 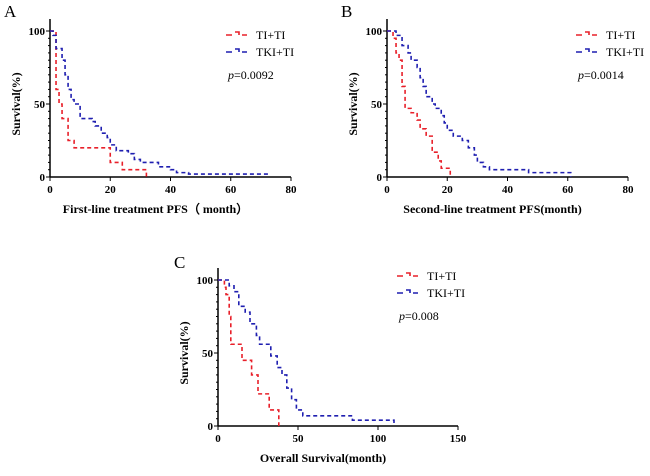 What do you see at coordinates (422, 316) in the screenshot?
I see `p-value: =0.008` at bounding box center [422, 316].